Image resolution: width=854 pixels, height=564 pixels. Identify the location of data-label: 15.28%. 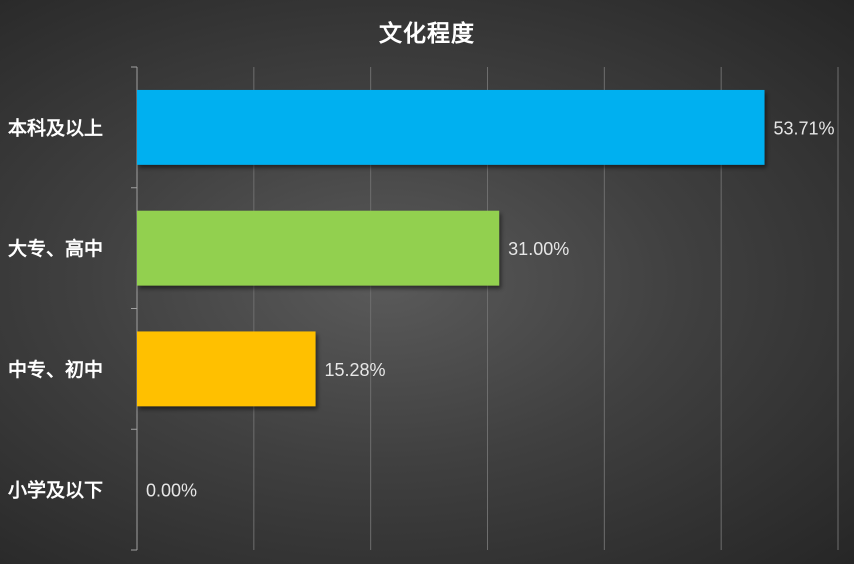
(355, 370).